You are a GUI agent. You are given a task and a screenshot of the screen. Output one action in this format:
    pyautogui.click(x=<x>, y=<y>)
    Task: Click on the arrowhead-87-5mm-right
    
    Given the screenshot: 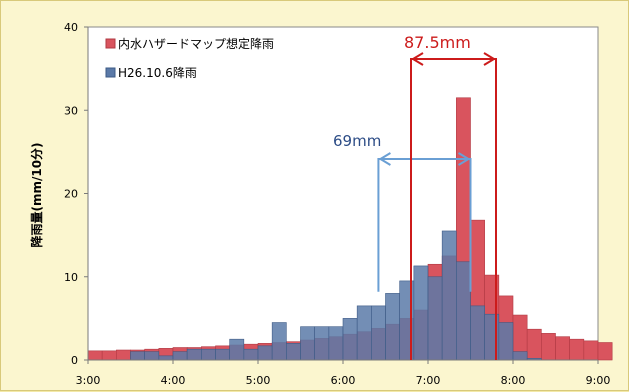 What is the action you would take?
    pyautogui.click(x=489, y=59)
    